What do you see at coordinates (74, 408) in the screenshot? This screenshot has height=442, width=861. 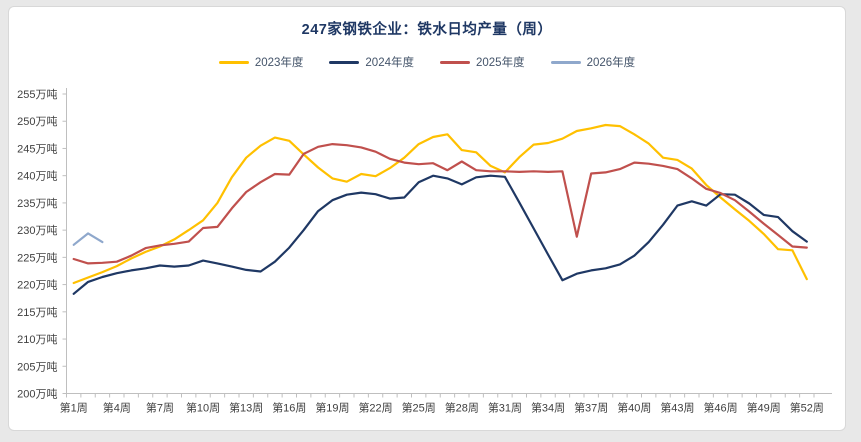 I see `x-axis-label: 第1周` at bounding box center [74, 408].